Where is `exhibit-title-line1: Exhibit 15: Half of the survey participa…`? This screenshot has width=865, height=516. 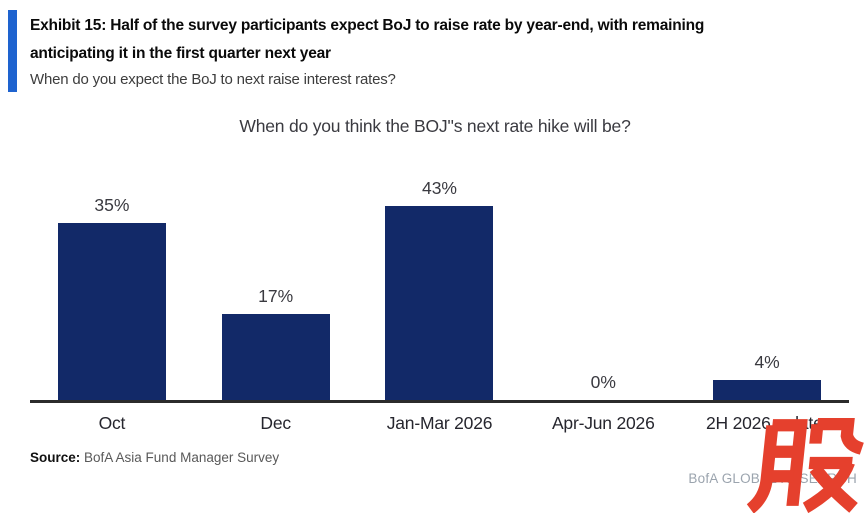 exhibit-title-line1: Exhibit 15: Half of the survey participa… is located at coordinates (367, 25).